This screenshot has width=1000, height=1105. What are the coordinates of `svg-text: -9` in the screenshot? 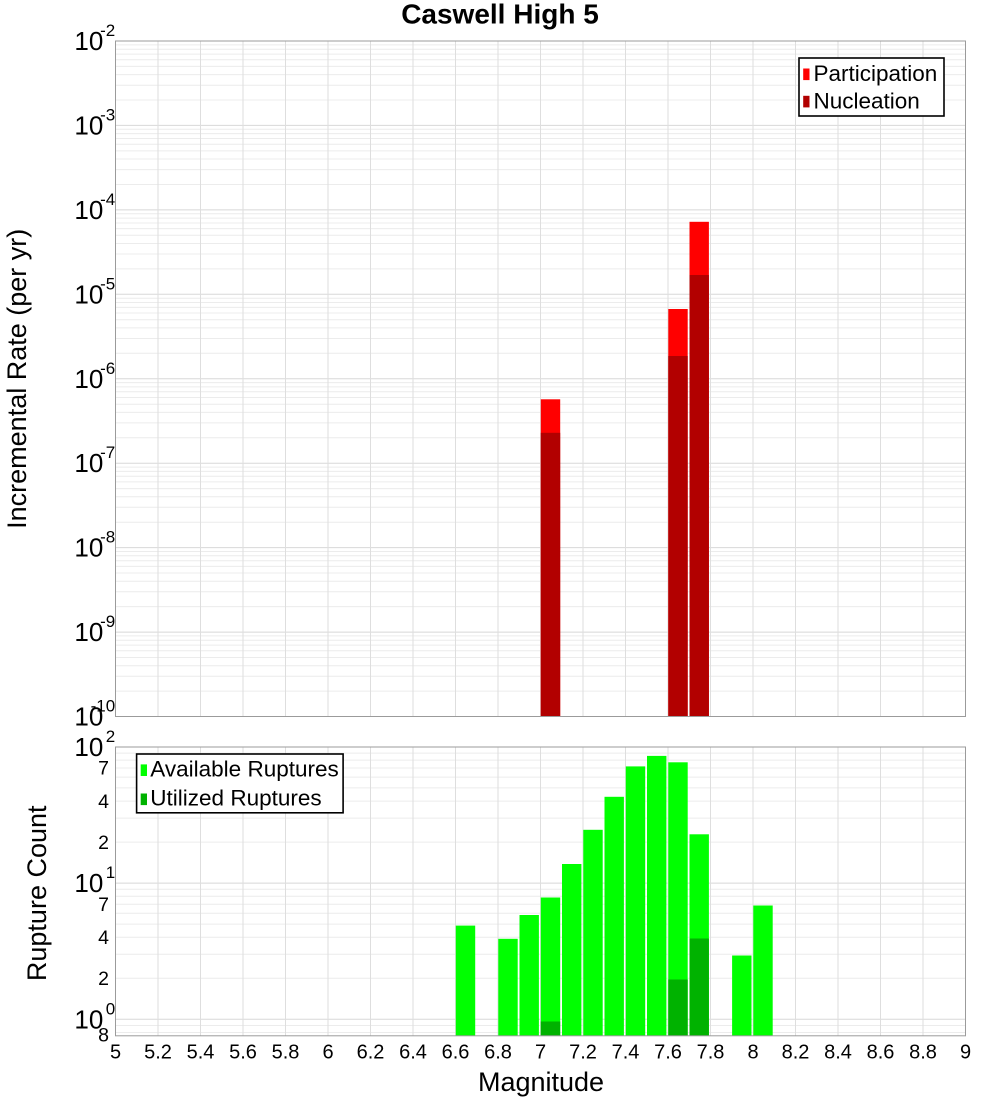 It's located at (107, 621).